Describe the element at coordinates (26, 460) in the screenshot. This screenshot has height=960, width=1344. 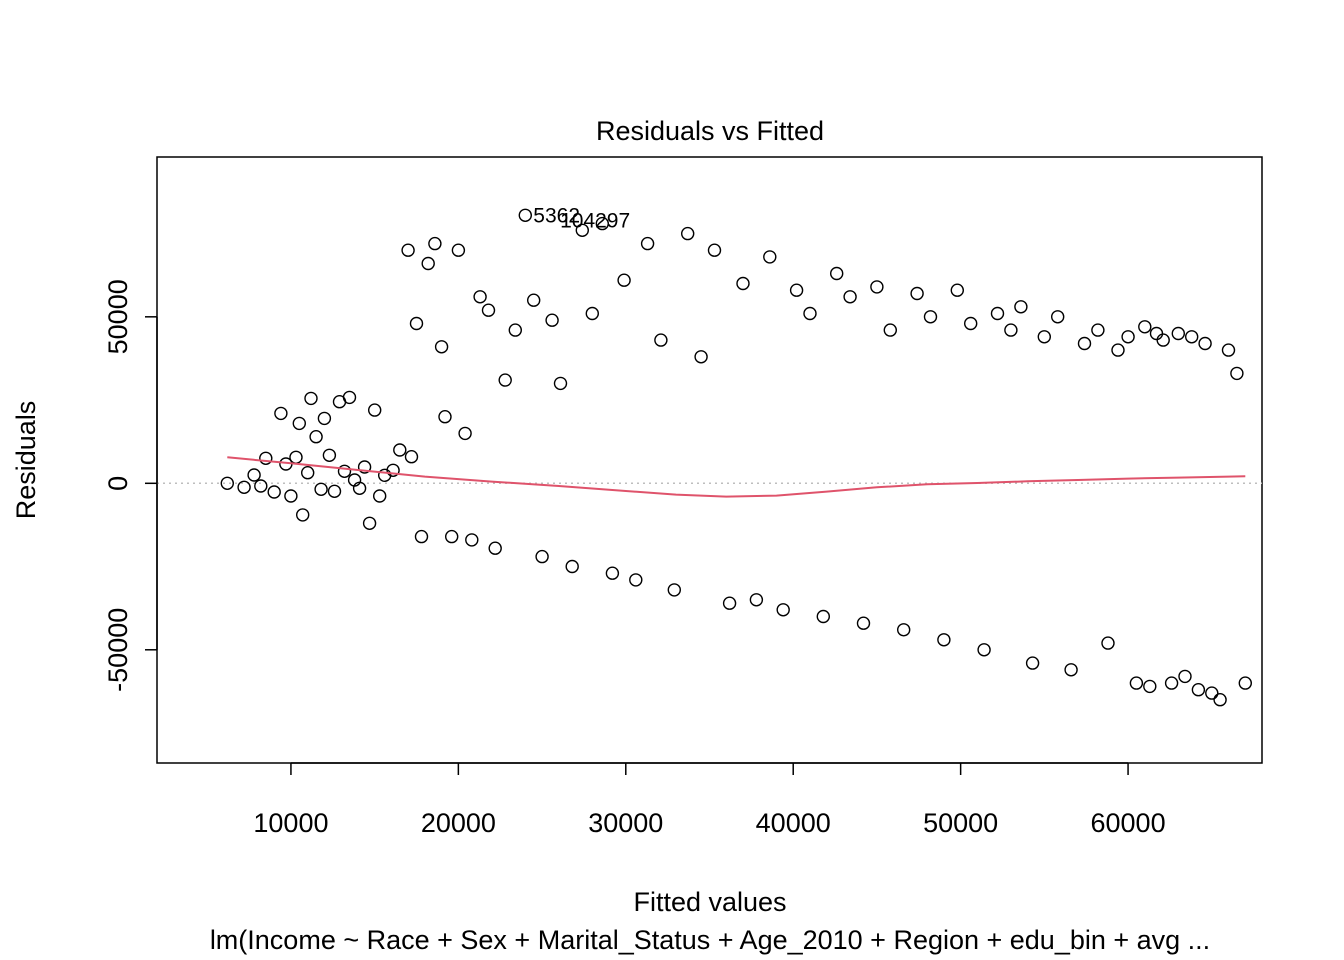
I see `y-axis-label: Residuals` at that location.